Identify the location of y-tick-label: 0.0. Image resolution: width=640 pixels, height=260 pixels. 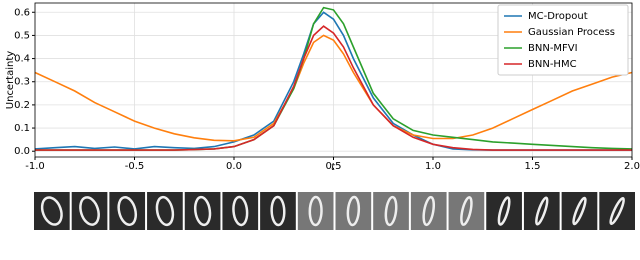
(22, 151).